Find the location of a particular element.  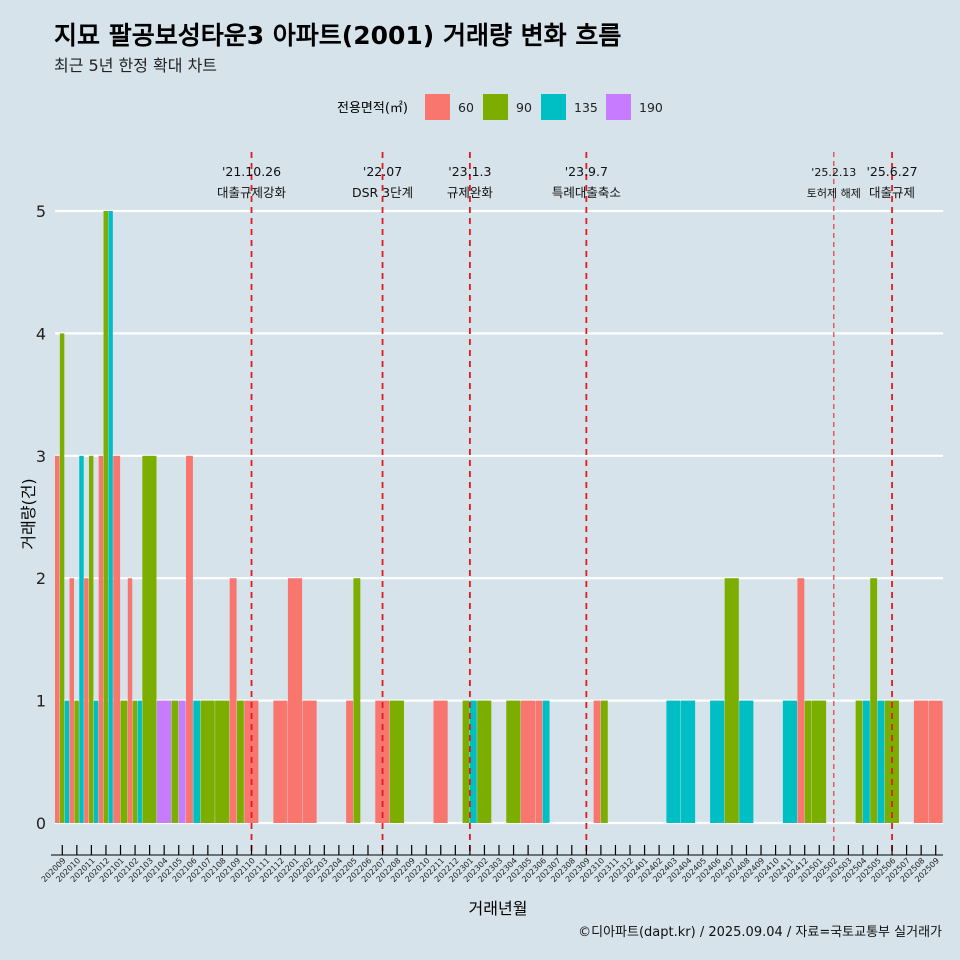

chart-subtitle: 최근 5년 한정 확대 차트 is located at coordinates (136, 65).